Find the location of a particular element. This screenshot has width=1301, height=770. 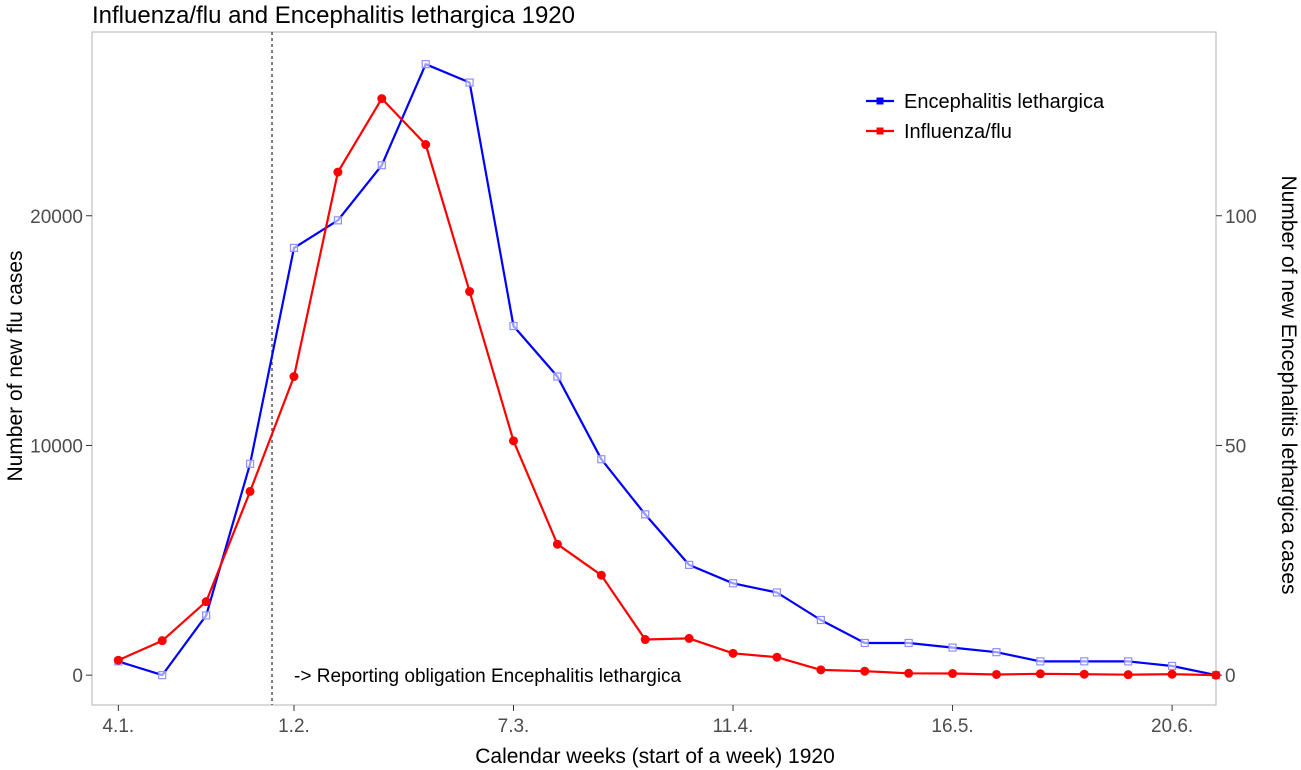

legend-marker-influenza-flu is located at coordinates (880, 131).